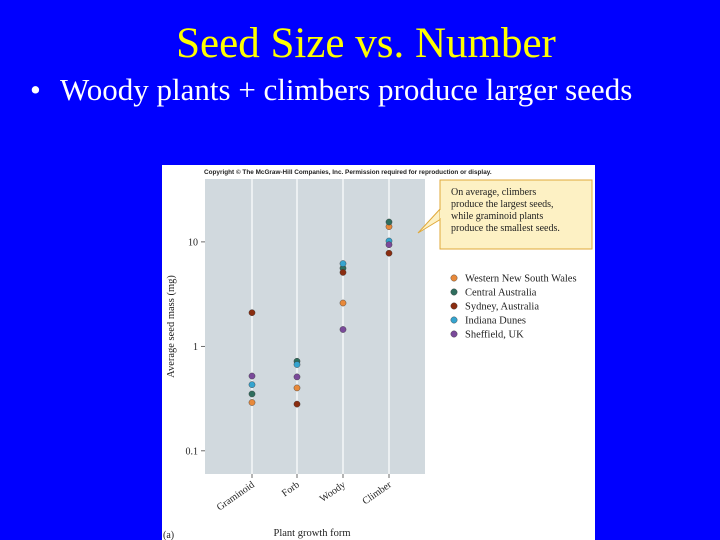  Describe the element at coordinates (291, 489) in the screenshot. I see `x-tick-label-1: Forb` at that location.